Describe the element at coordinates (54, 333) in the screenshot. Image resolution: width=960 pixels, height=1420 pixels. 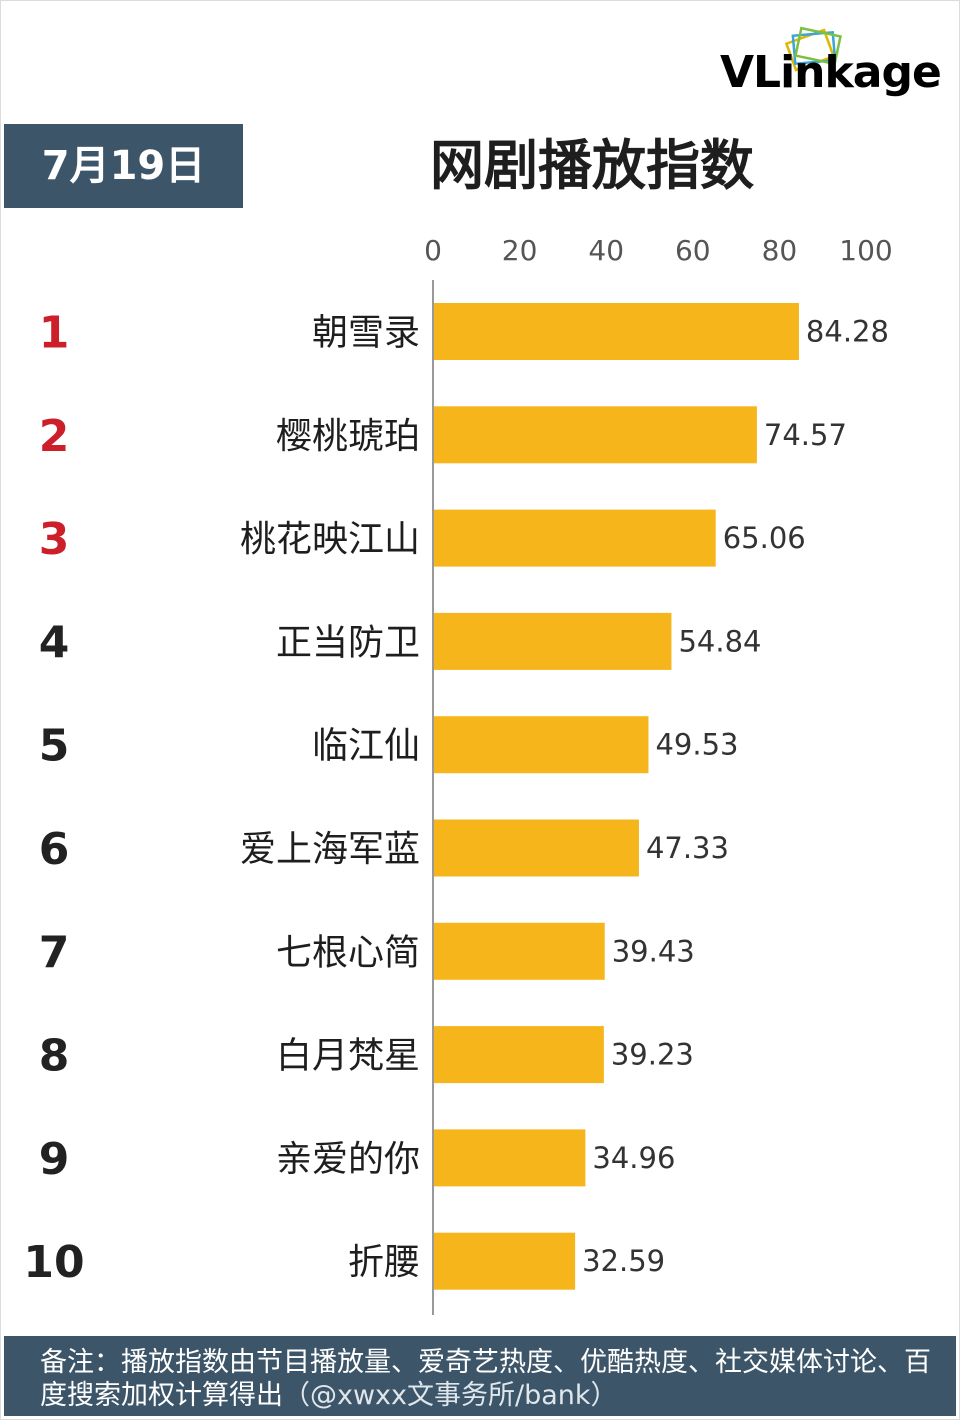
I see `rank-number: 1` at that location.